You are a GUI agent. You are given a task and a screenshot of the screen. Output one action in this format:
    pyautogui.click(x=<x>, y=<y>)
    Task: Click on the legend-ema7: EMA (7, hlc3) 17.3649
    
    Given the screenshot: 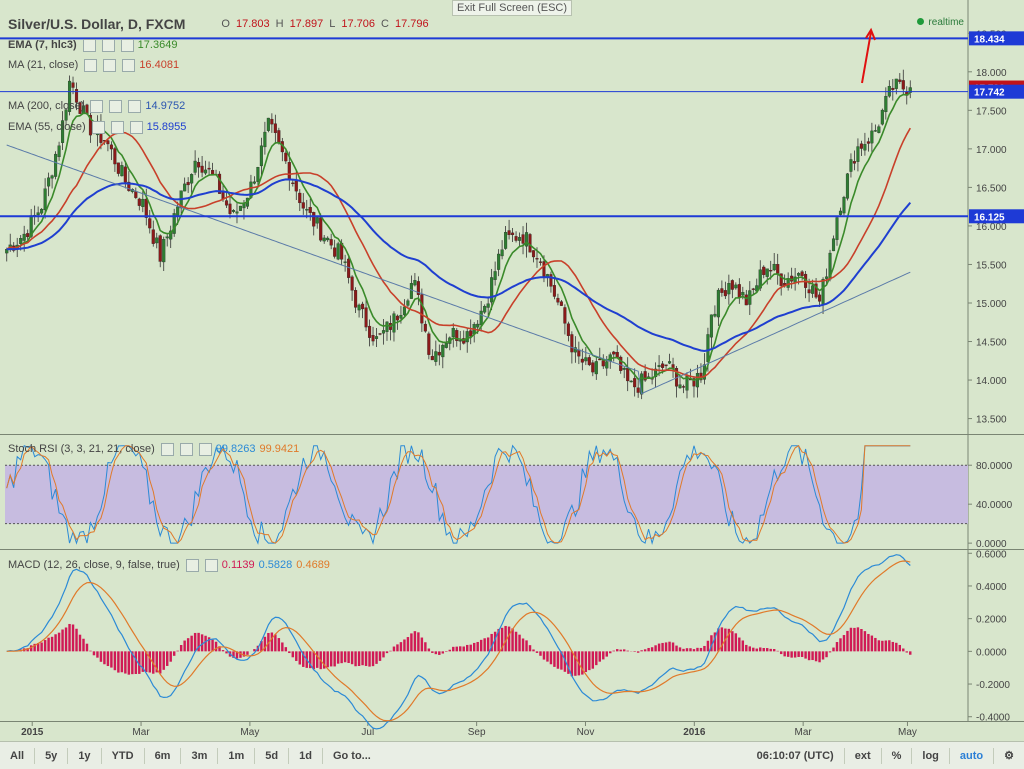 What is the action you would take?
    pyautogui.click(x=92, y=45)
    